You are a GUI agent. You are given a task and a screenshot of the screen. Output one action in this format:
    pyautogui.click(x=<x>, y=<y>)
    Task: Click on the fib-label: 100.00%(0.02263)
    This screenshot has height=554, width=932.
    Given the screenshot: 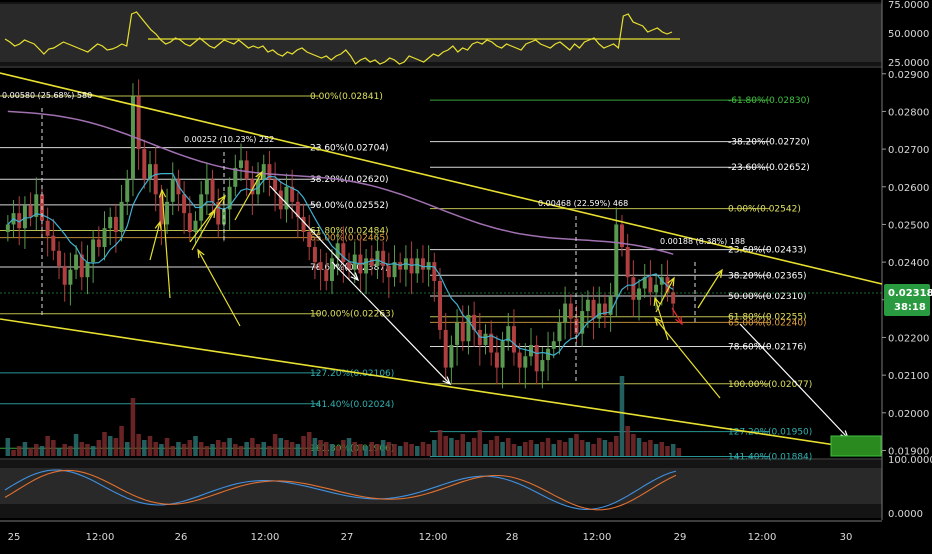 What is the action you would take?
    pyautogui.click(x=352, y=315)
    